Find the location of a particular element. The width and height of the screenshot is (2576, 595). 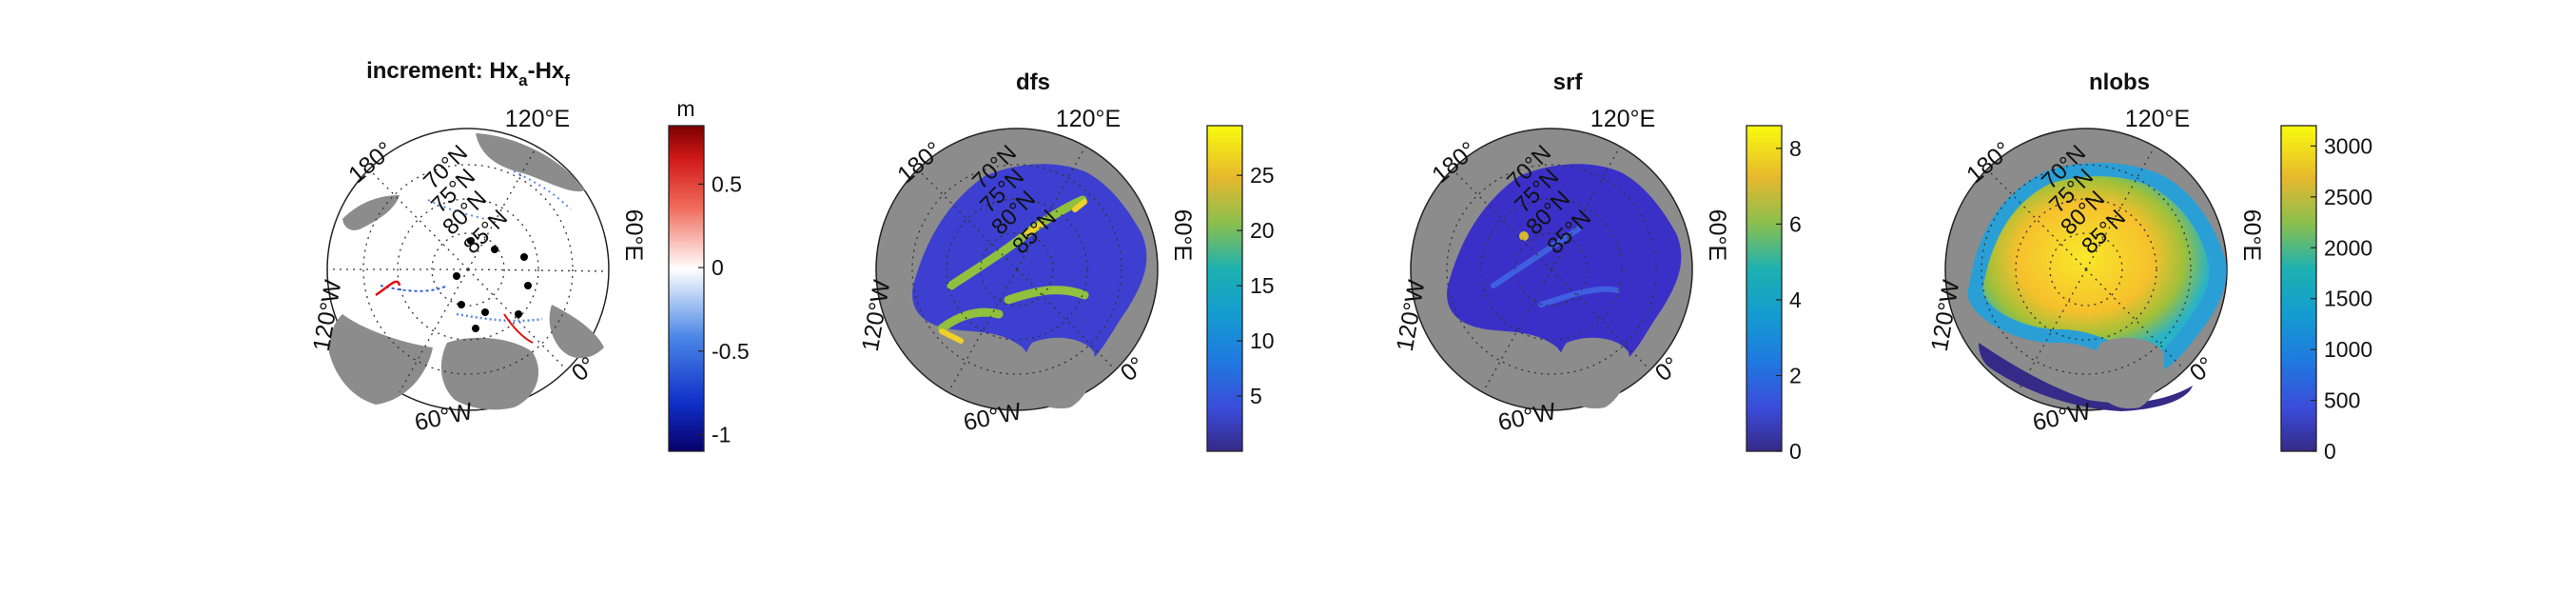

panel-title: nlobs is located at coordinates (2120, 82).